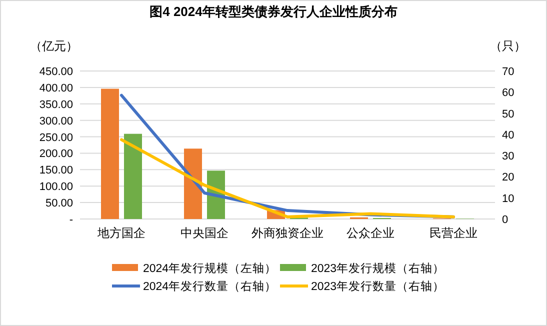 This screenshot has height=326, width=547. What do you see at coordinates (288, 233) in the screenshot?
I see `x-tick-label: 外商独资企业` at bounding box center [288, 233].